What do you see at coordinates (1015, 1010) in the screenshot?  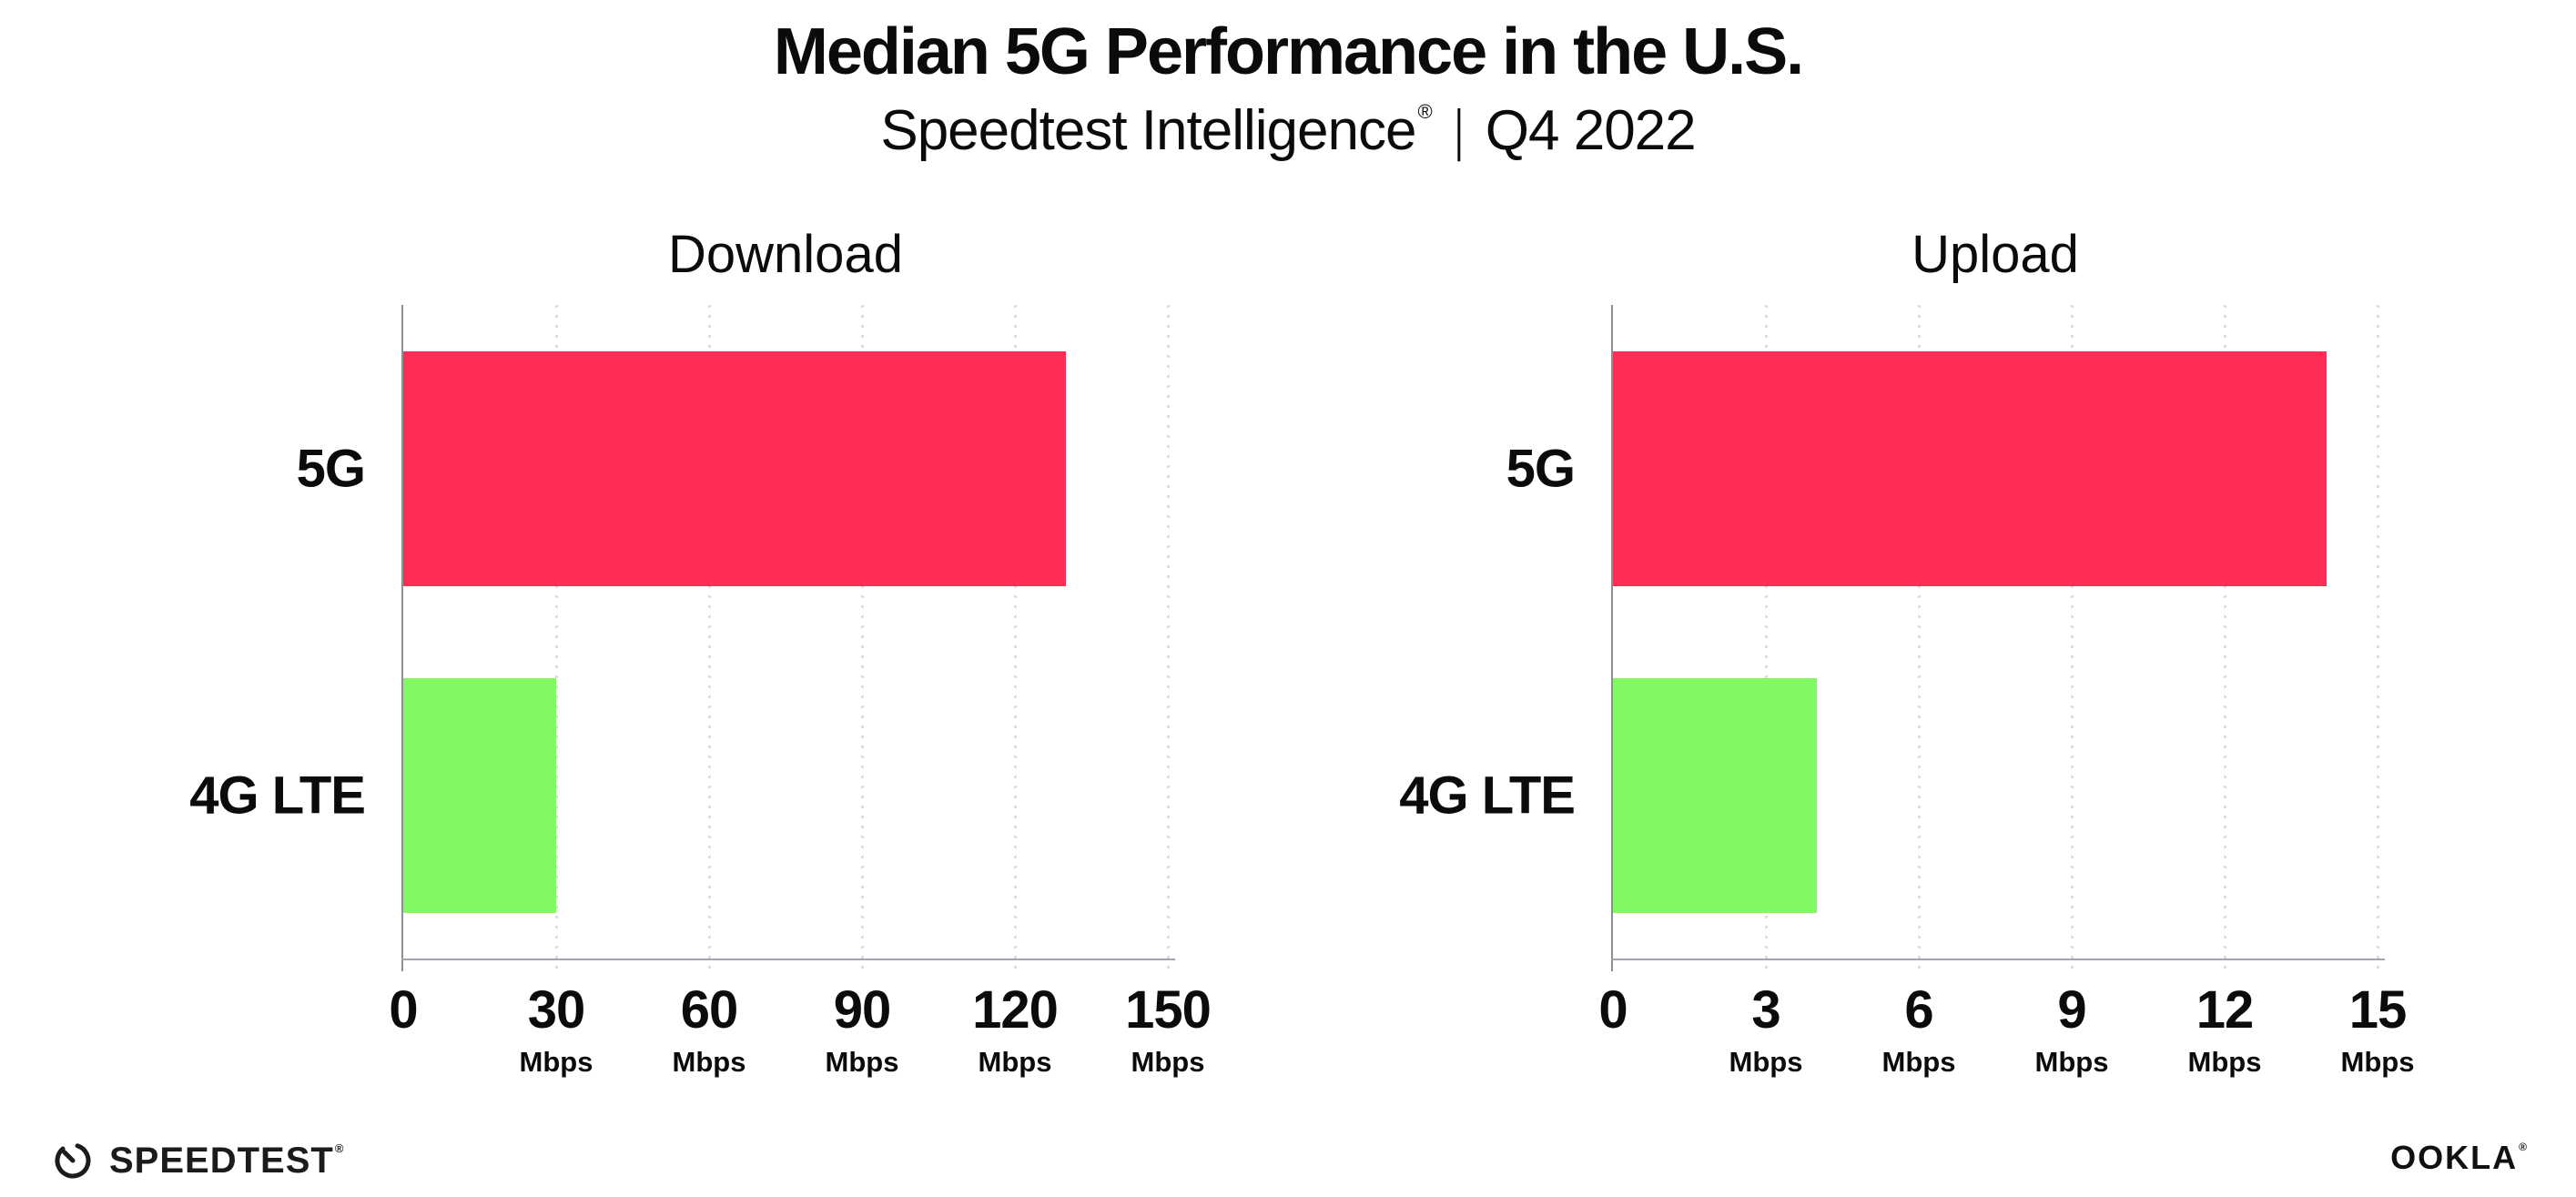 I see `x-tick-value-120: 120` at bounding box center [1015, 1010].